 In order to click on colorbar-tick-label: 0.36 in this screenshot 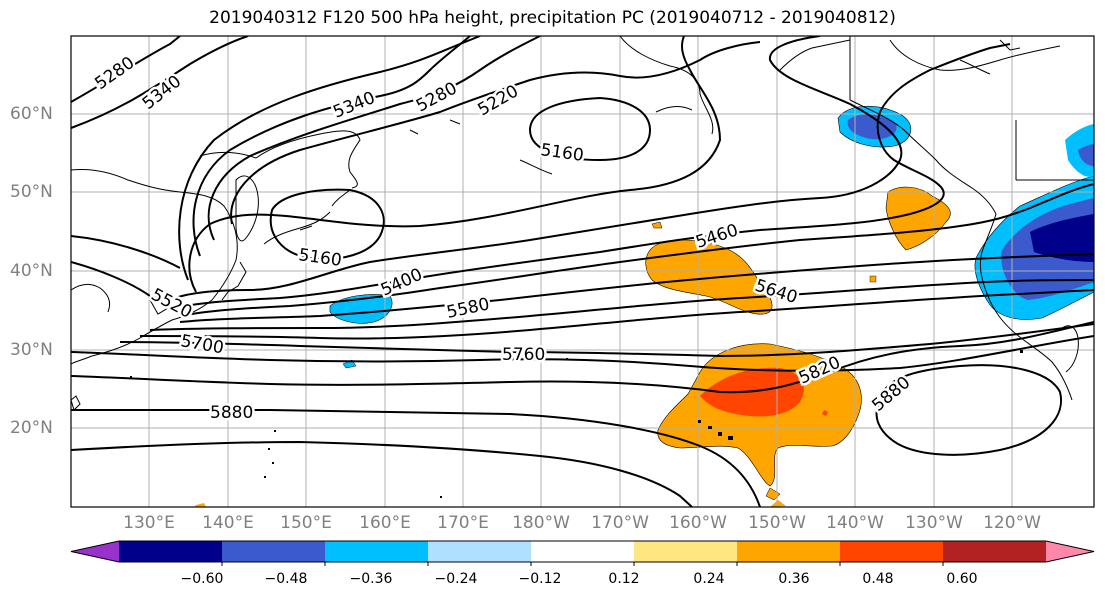, I will do `click(794, 579)`.